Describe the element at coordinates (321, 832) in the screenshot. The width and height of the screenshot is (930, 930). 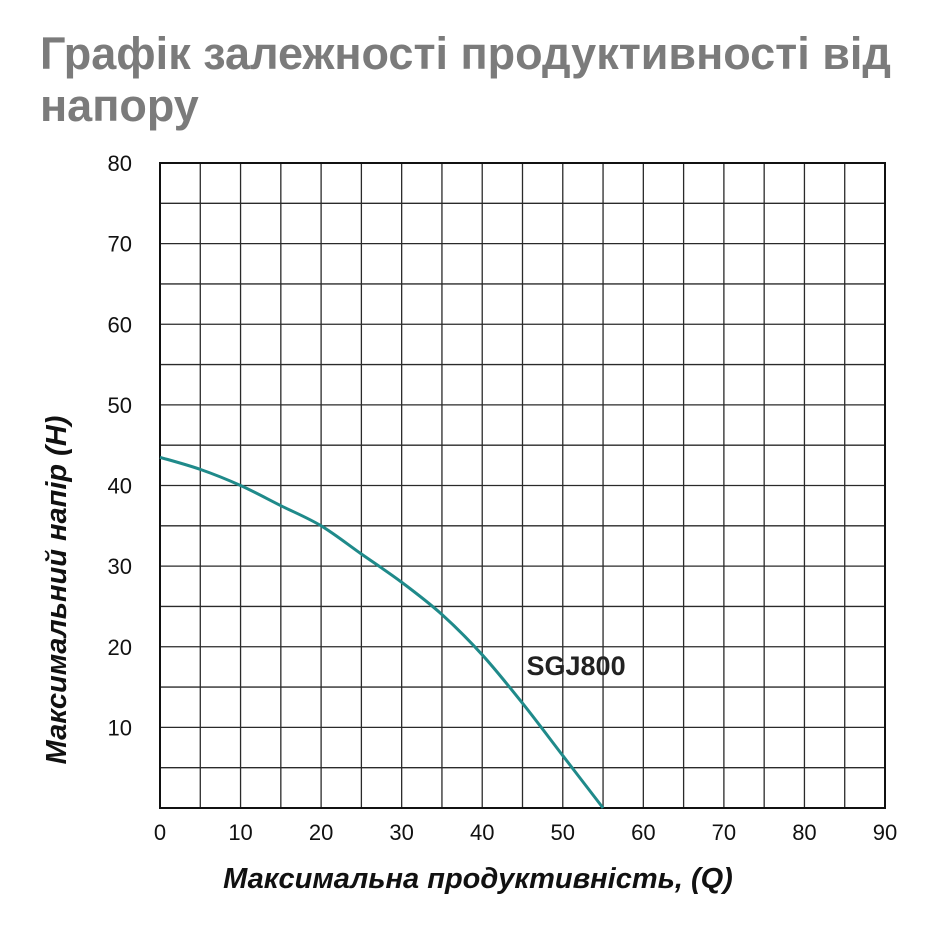
I see `x-tick-label: 20` at that location.